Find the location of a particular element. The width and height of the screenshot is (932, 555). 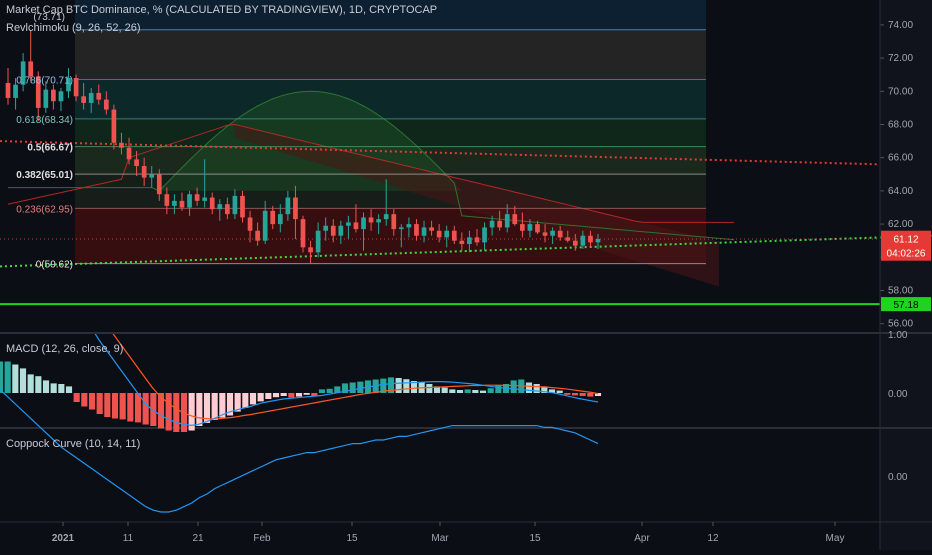

coppock-line is located at coordinates (299, 451).